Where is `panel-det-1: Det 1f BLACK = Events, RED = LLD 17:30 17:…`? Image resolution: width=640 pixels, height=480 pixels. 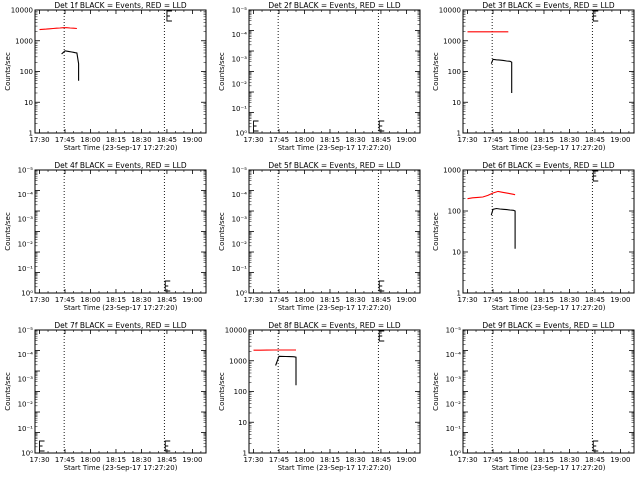 panel-det-1: Det 1f BLACK = Events, RED = LLD 17:30 17:… is located at coordinates (105, 76).